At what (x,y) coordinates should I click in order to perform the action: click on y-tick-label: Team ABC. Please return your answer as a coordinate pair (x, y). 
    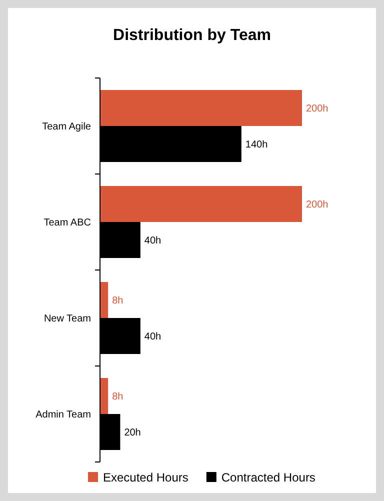
    Looking at the image, I should click on (67, 223).